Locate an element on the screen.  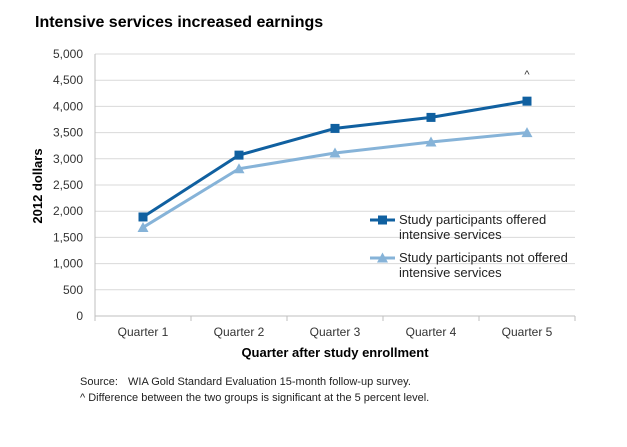
x-tick-label: Quarter 3 is located at coordinates (335, 332).